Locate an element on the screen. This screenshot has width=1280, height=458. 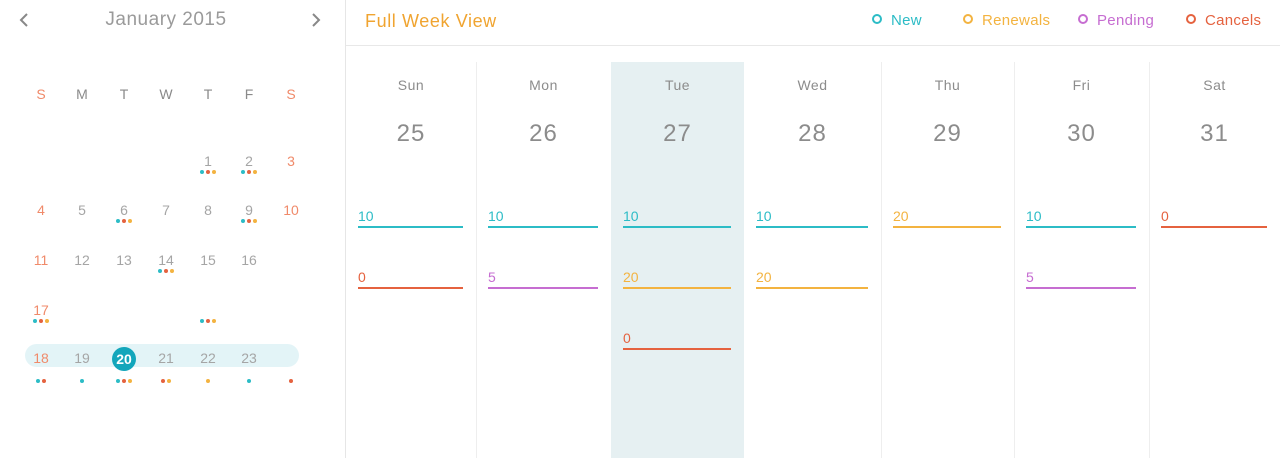
calendar-day: 15 is located at coordinates (208, 270).